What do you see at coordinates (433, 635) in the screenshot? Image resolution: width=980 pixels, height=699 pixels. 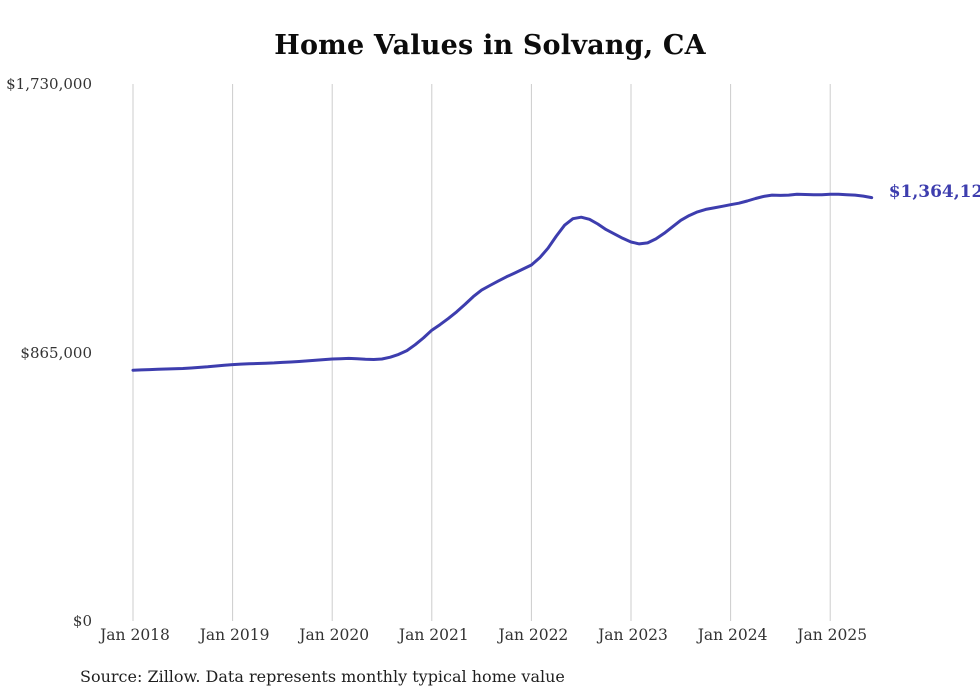 I see `x-tick-label: Jan 2021` at bounding box center [433, 635].